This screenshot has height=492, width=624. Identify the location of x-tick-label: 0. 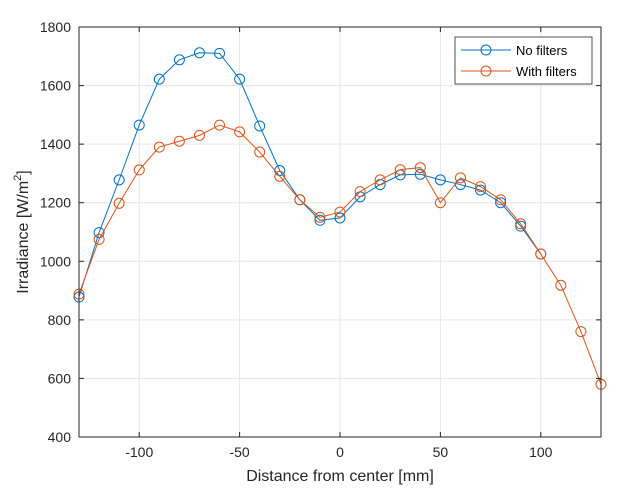
(340, 452).